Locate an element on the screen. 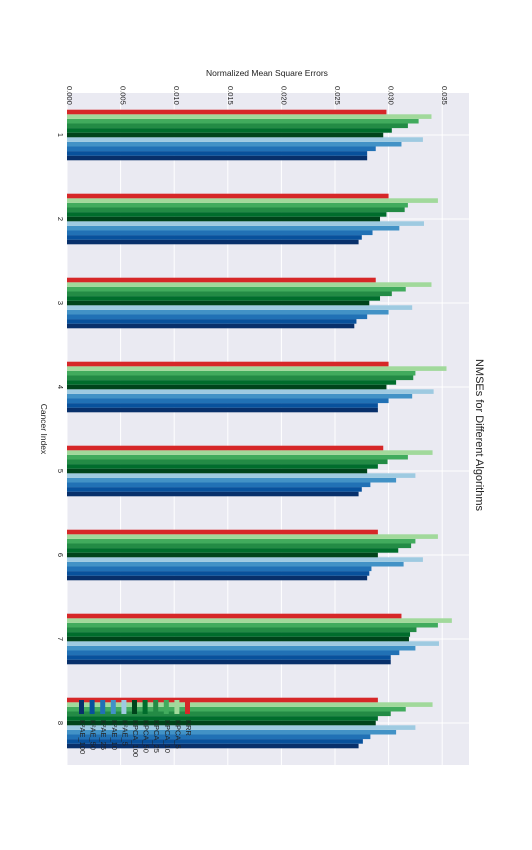  chart-title: NMSEs for Different Algorithms is located at coordinates (479, 435).